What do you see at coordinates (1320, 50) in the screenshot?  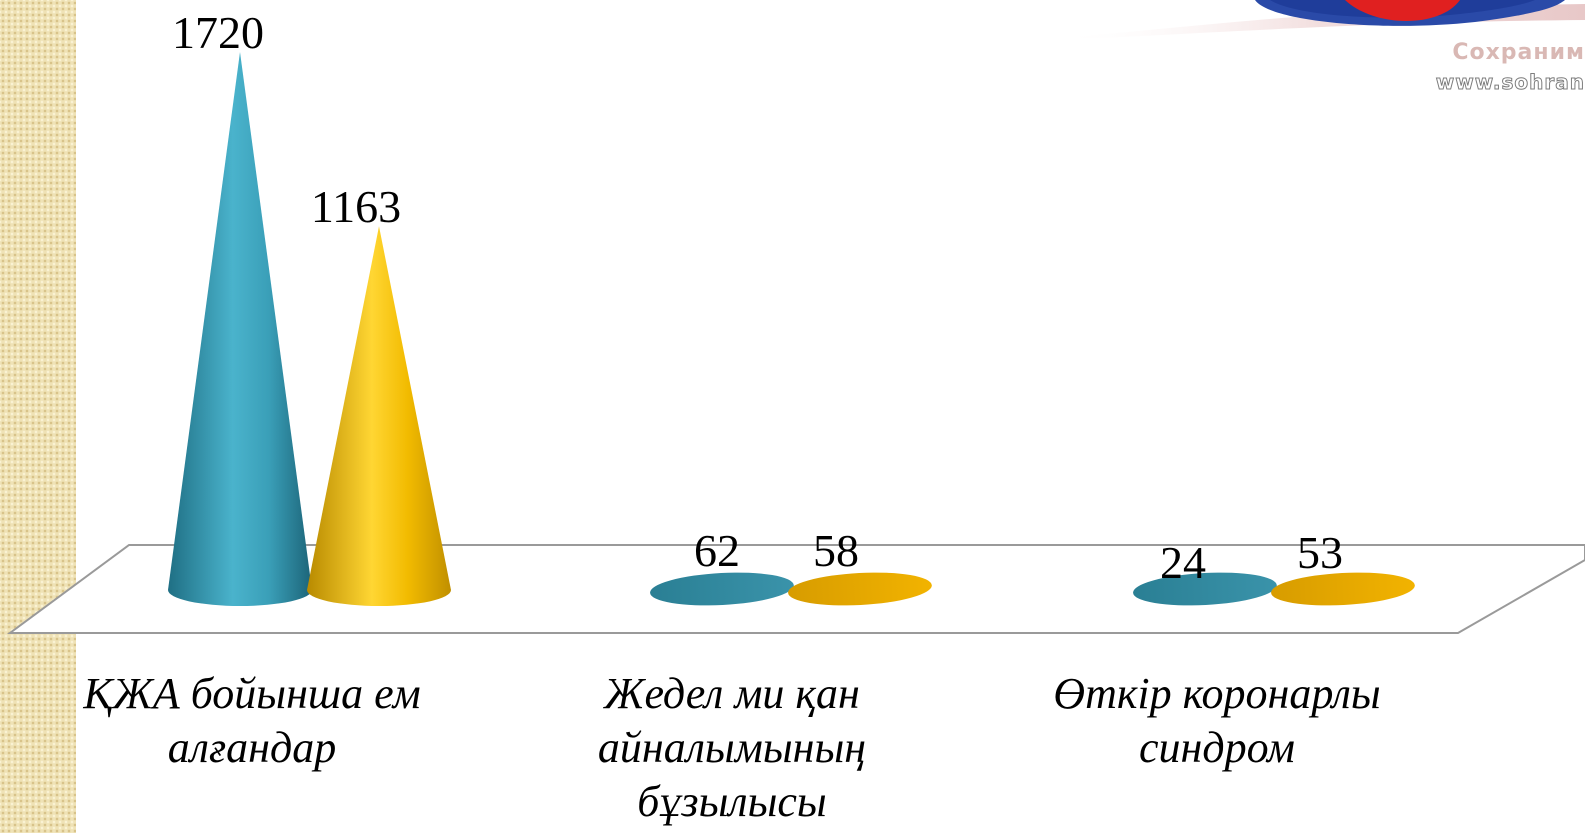 I see `watermark-logo: Сохраним www.sohran` at bounding box center [1320, 50].